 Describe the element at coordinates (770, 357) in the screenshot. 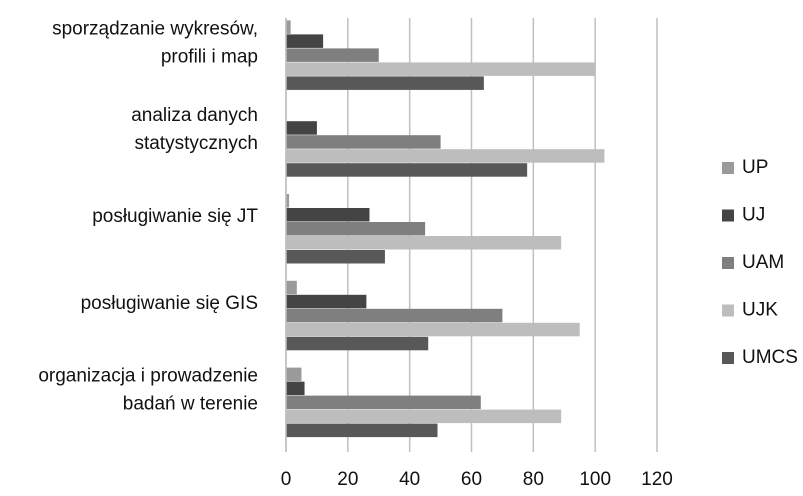

I see `legend-label: UMCS` at that location.